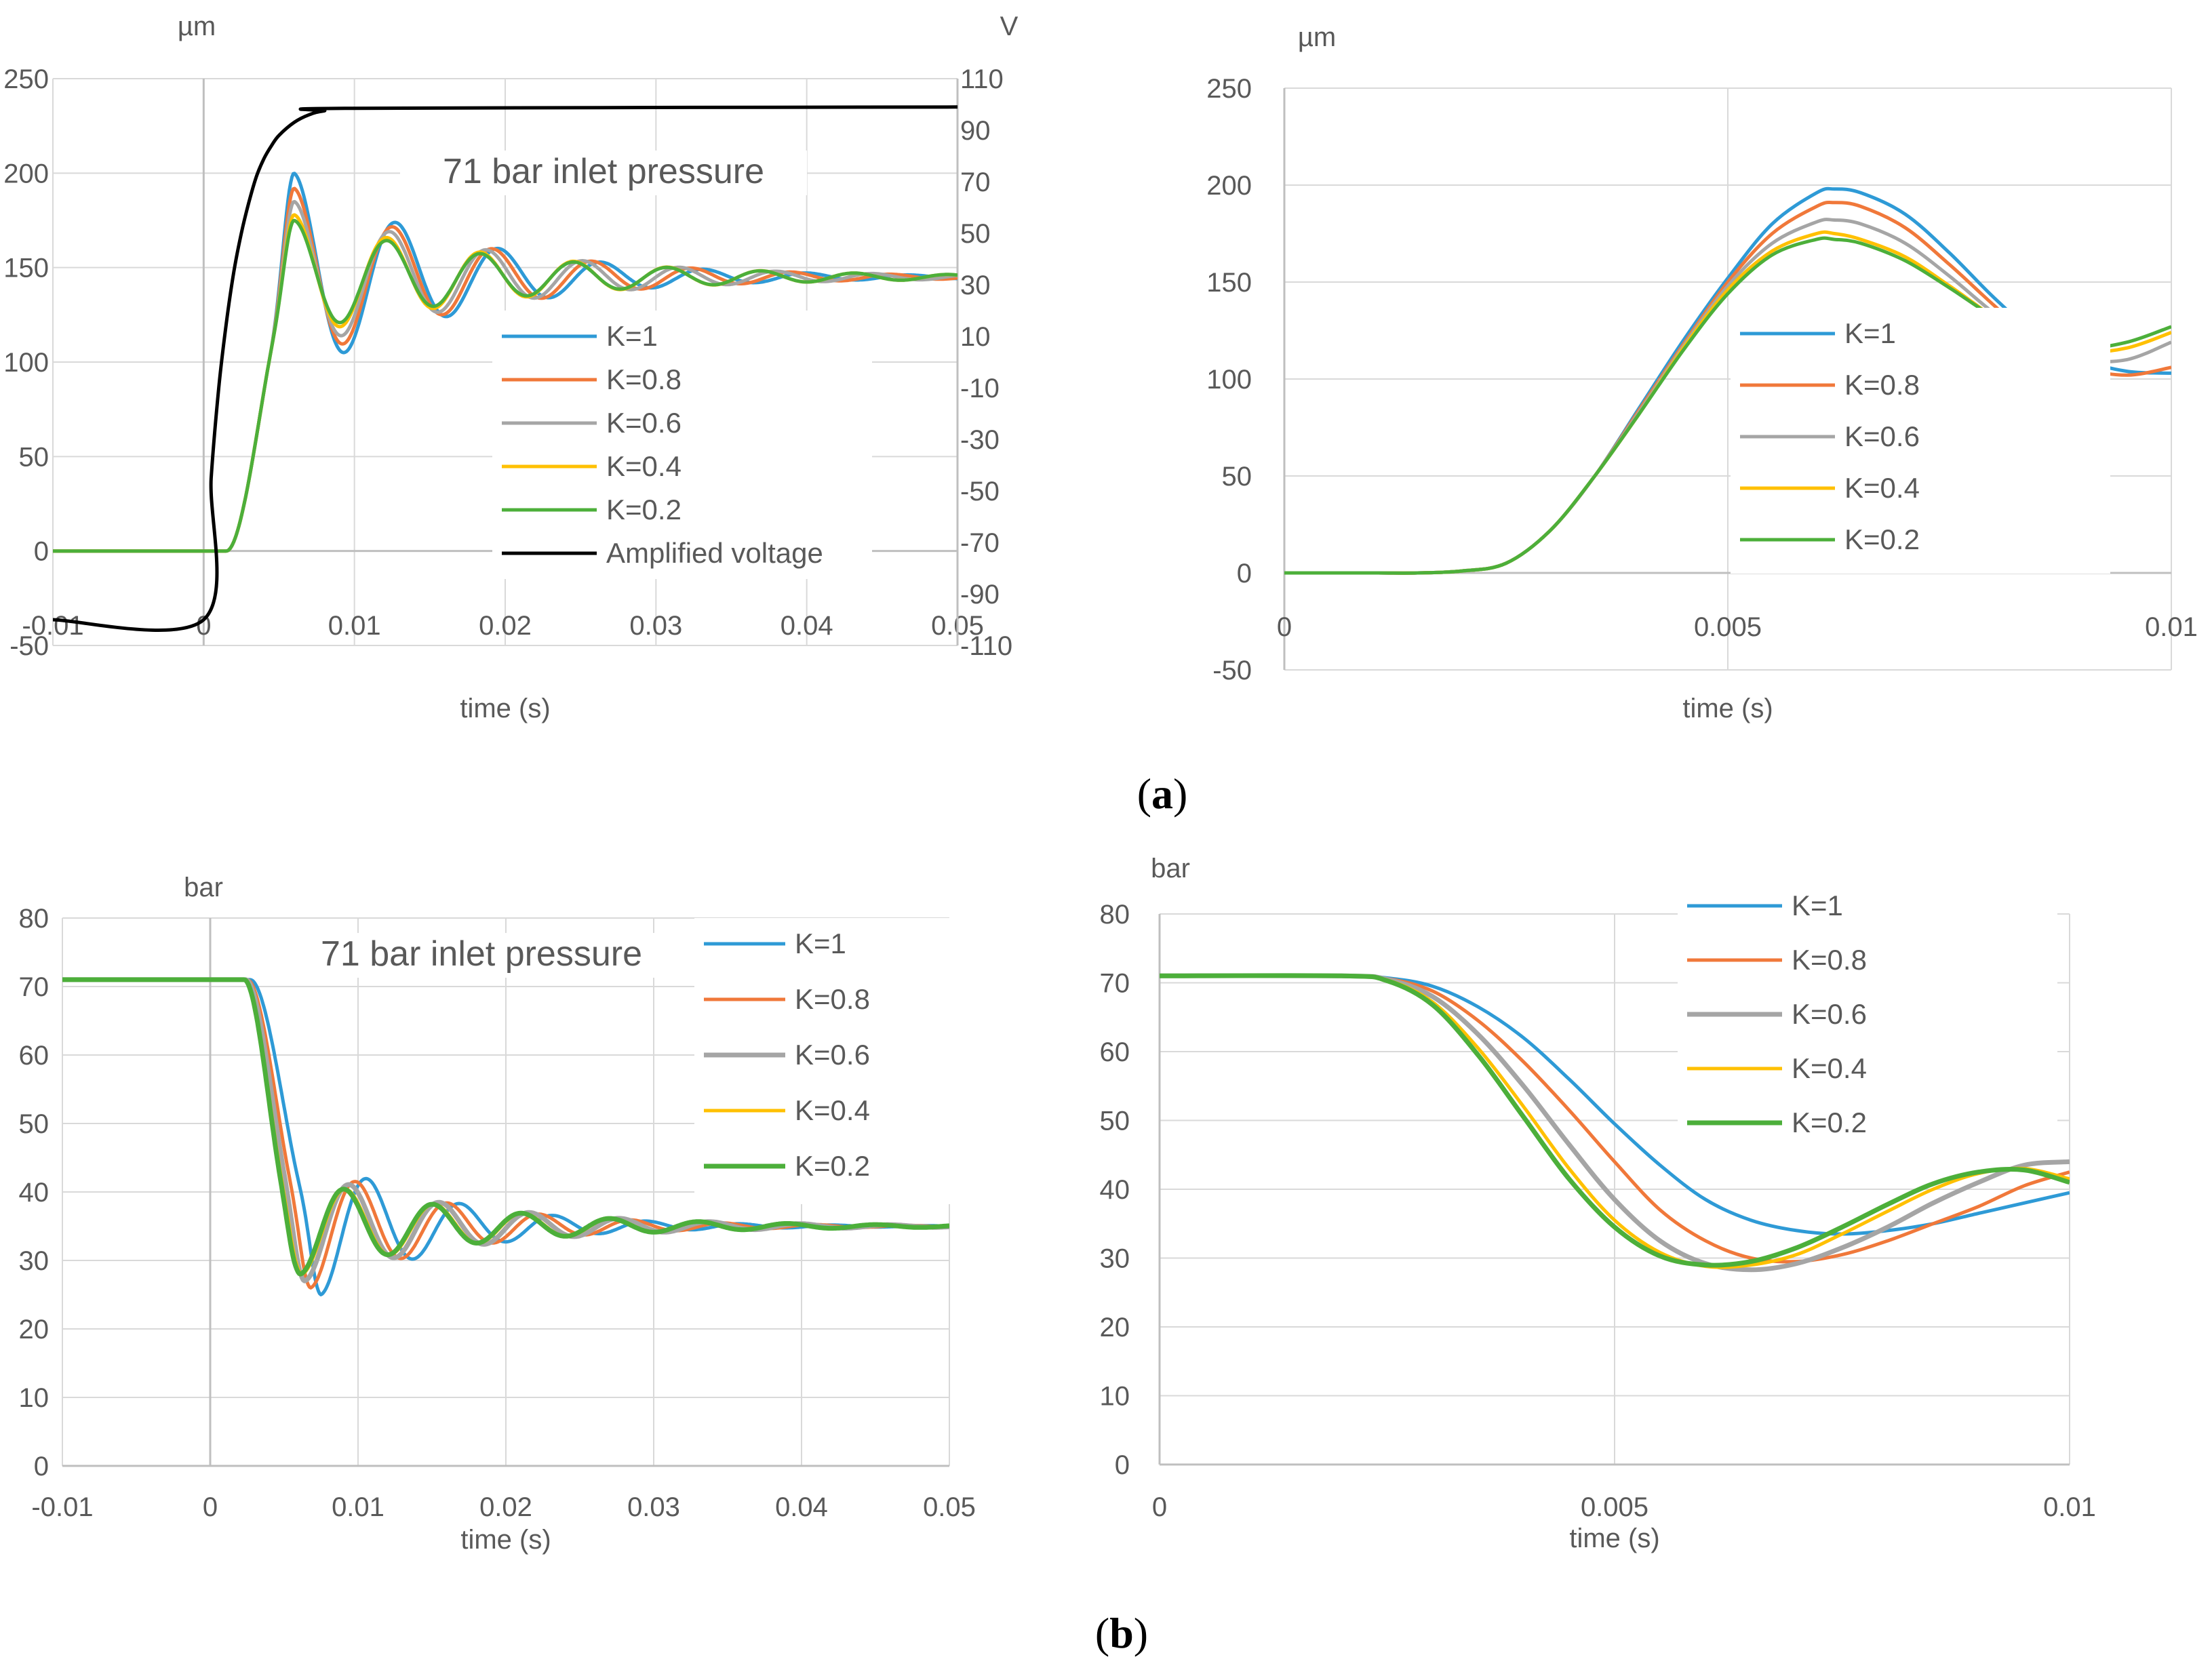  What do you see at coordinates (1163, 794) in the screenshot?
I see `panel-label-a: (a)` at bounding box center [1163, 794].